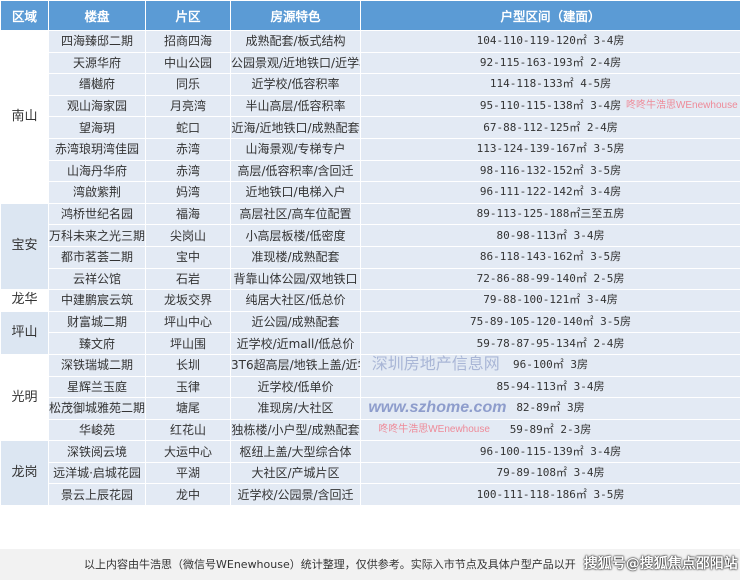 The image size is (740, 580). I want to click on table-row: 望海玥 蛇口 近海/近地铁口/成熟配套 67-88-112-125㎡ 2-4房, so click(370, 127).